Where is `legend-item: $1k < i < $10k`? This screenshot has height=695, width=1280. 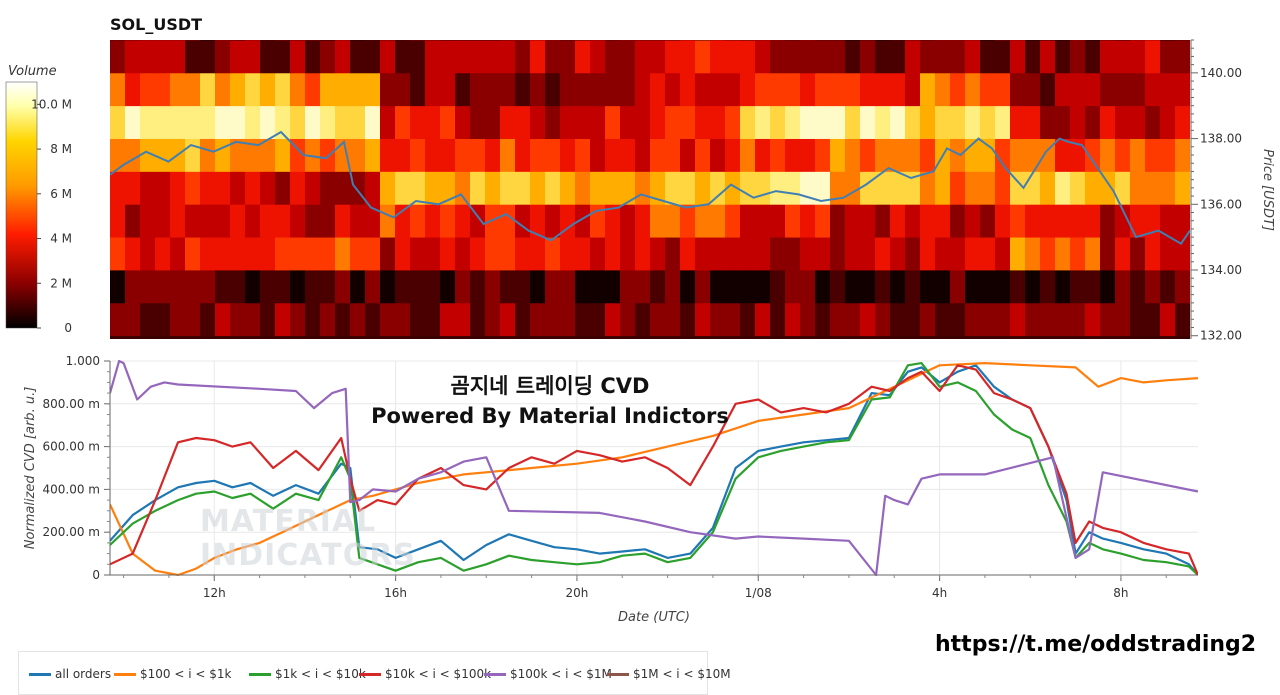
legend-item: $1k < i < $10k is located at coordinates (307, 674).